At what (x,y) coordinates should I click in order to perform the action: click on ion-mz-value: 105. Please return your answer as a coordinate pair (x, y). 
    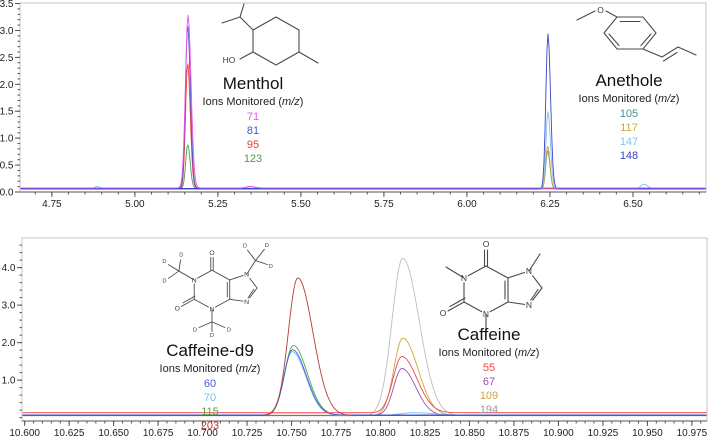
    Looking at the image, I should click on (629, 114).